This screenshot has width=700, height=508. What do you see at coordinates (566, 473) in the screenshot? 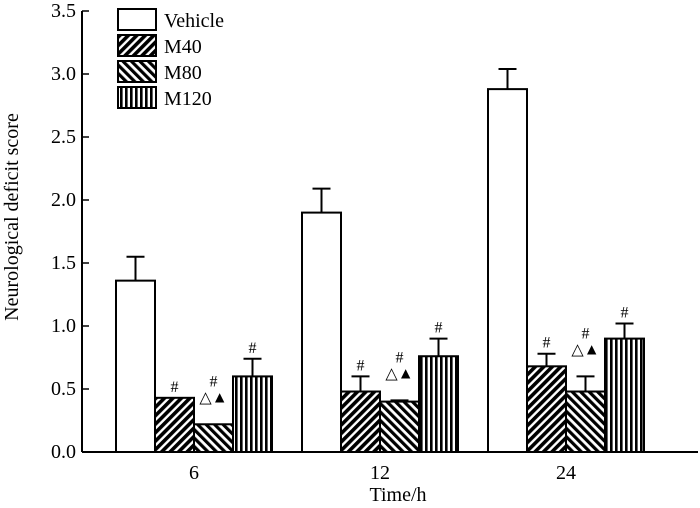
I see `x-tick-label: 24` at bounding box center [566, 473].